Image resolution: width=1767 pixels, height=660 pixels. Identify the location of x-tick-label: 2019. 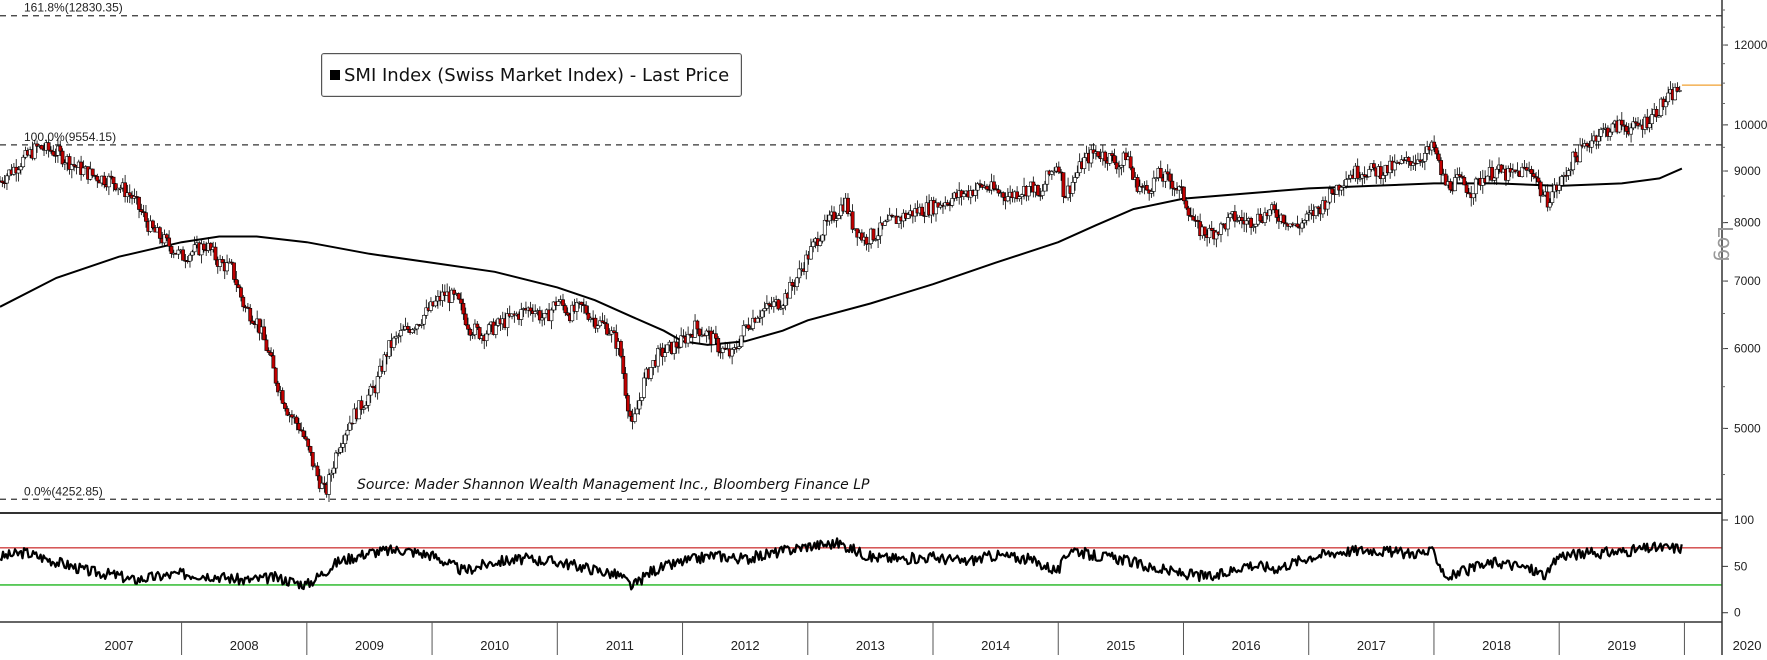
(1621, 645).